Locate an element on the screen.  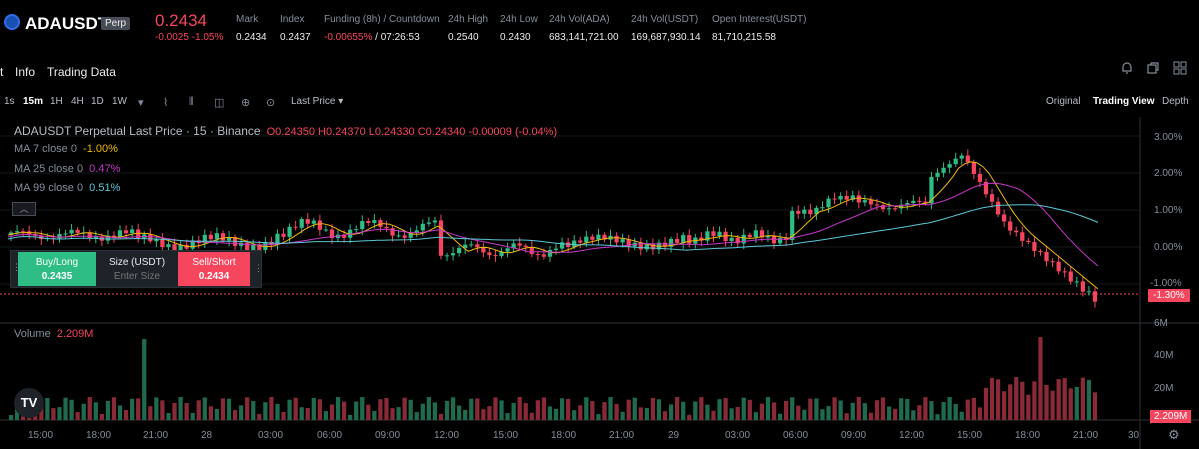
camera-icon: ◫ is located at coordinates (219, 103).